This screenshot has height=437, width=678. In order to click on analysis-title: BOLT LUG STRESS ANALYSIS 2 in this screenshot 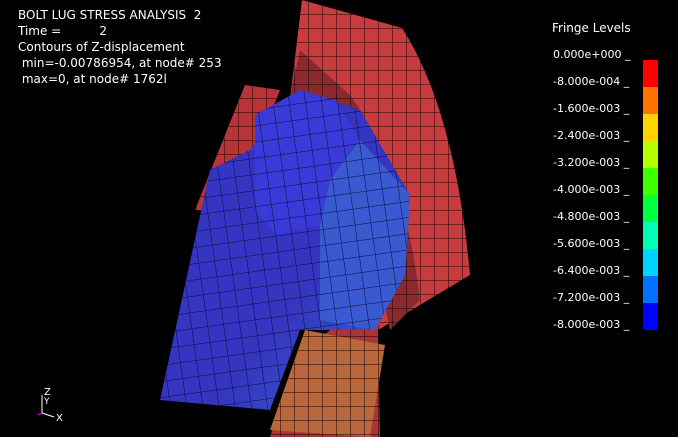, I will do `click(110, 15)`.